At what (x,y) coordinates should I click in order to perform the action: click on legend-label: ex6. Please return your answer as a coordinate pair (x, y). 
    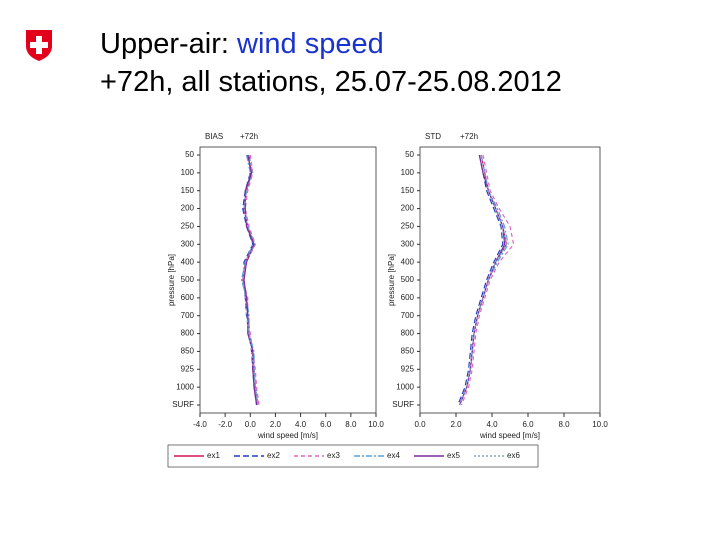
    Looking at the image, I should click on (513, 455).